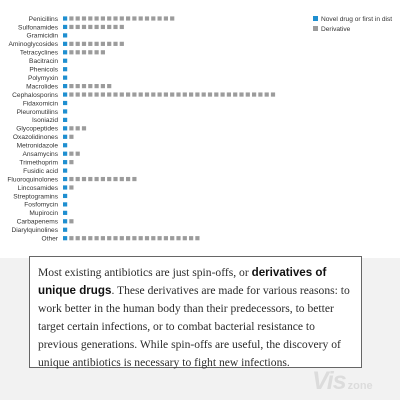 The width and height of the screenshot is (400, 400). What do you see at coordinates (65, 229) in the screenshot?
I see `novel-dot-diarylquinolines` at bounding box center [65, 229].